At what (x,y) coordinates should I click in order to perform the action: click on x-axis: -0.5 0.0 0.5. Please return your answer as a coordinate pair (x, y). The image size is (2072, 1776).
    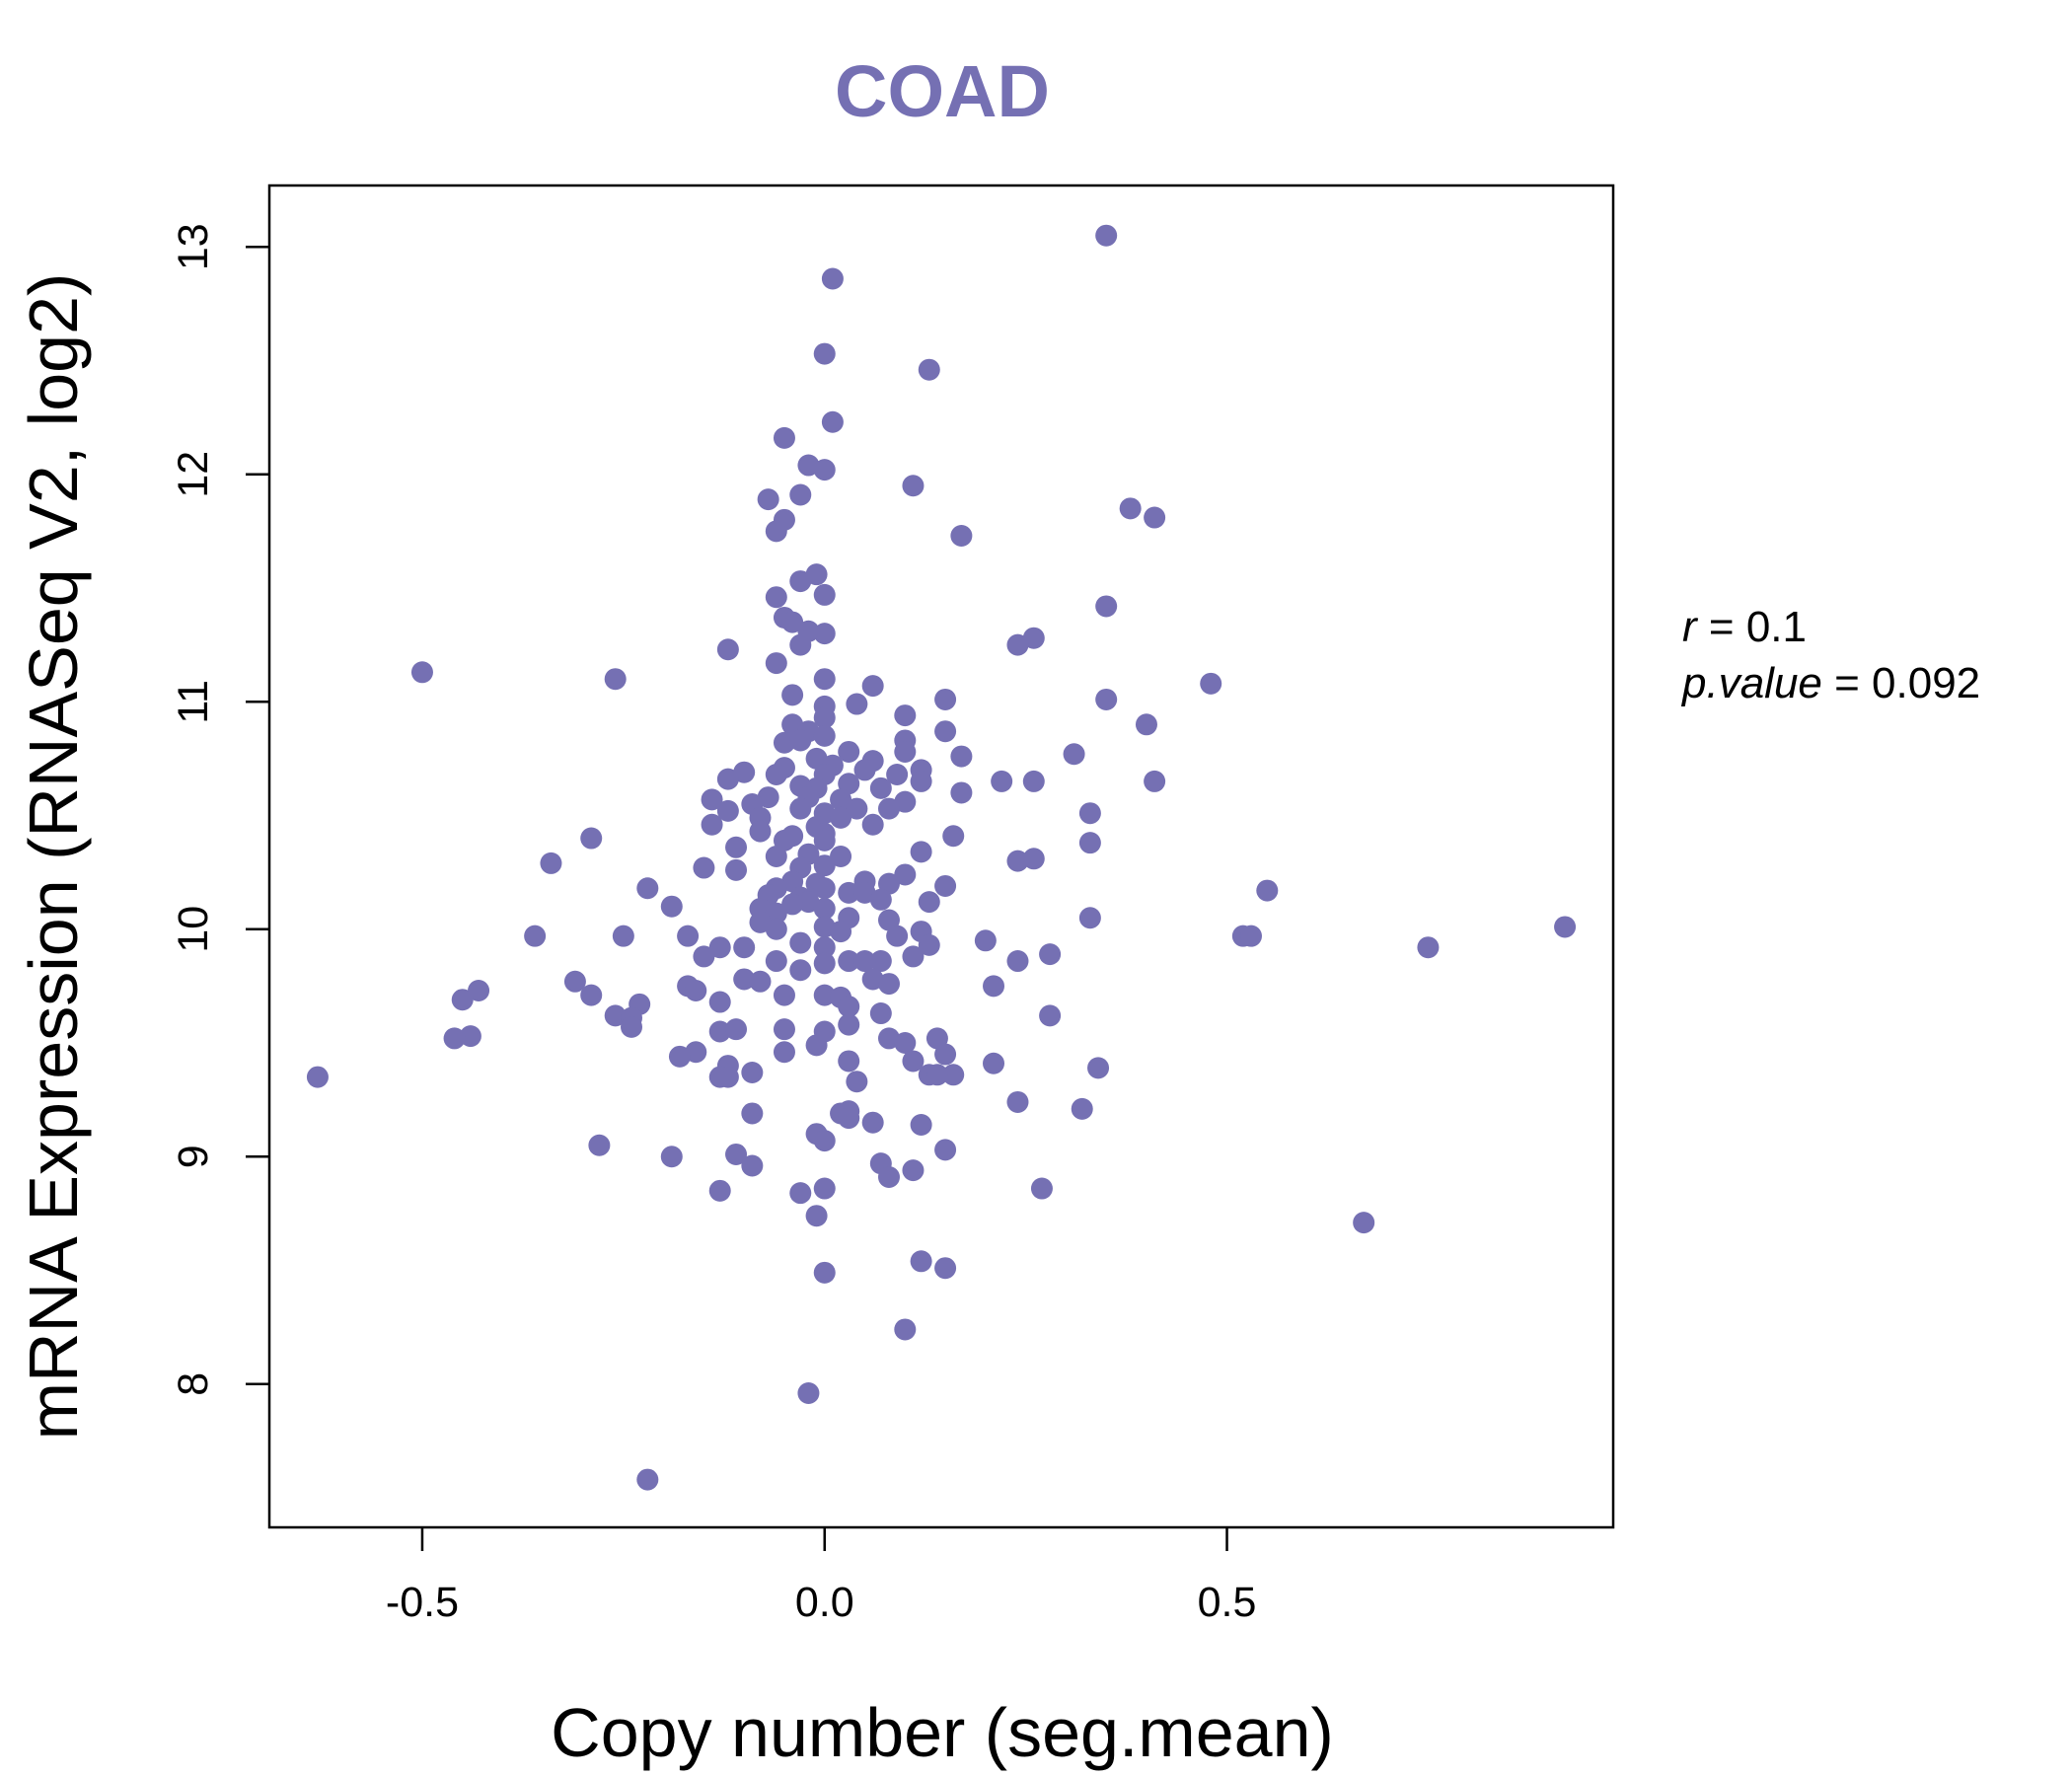
    Looking at the image, I should click on (822, 1577).